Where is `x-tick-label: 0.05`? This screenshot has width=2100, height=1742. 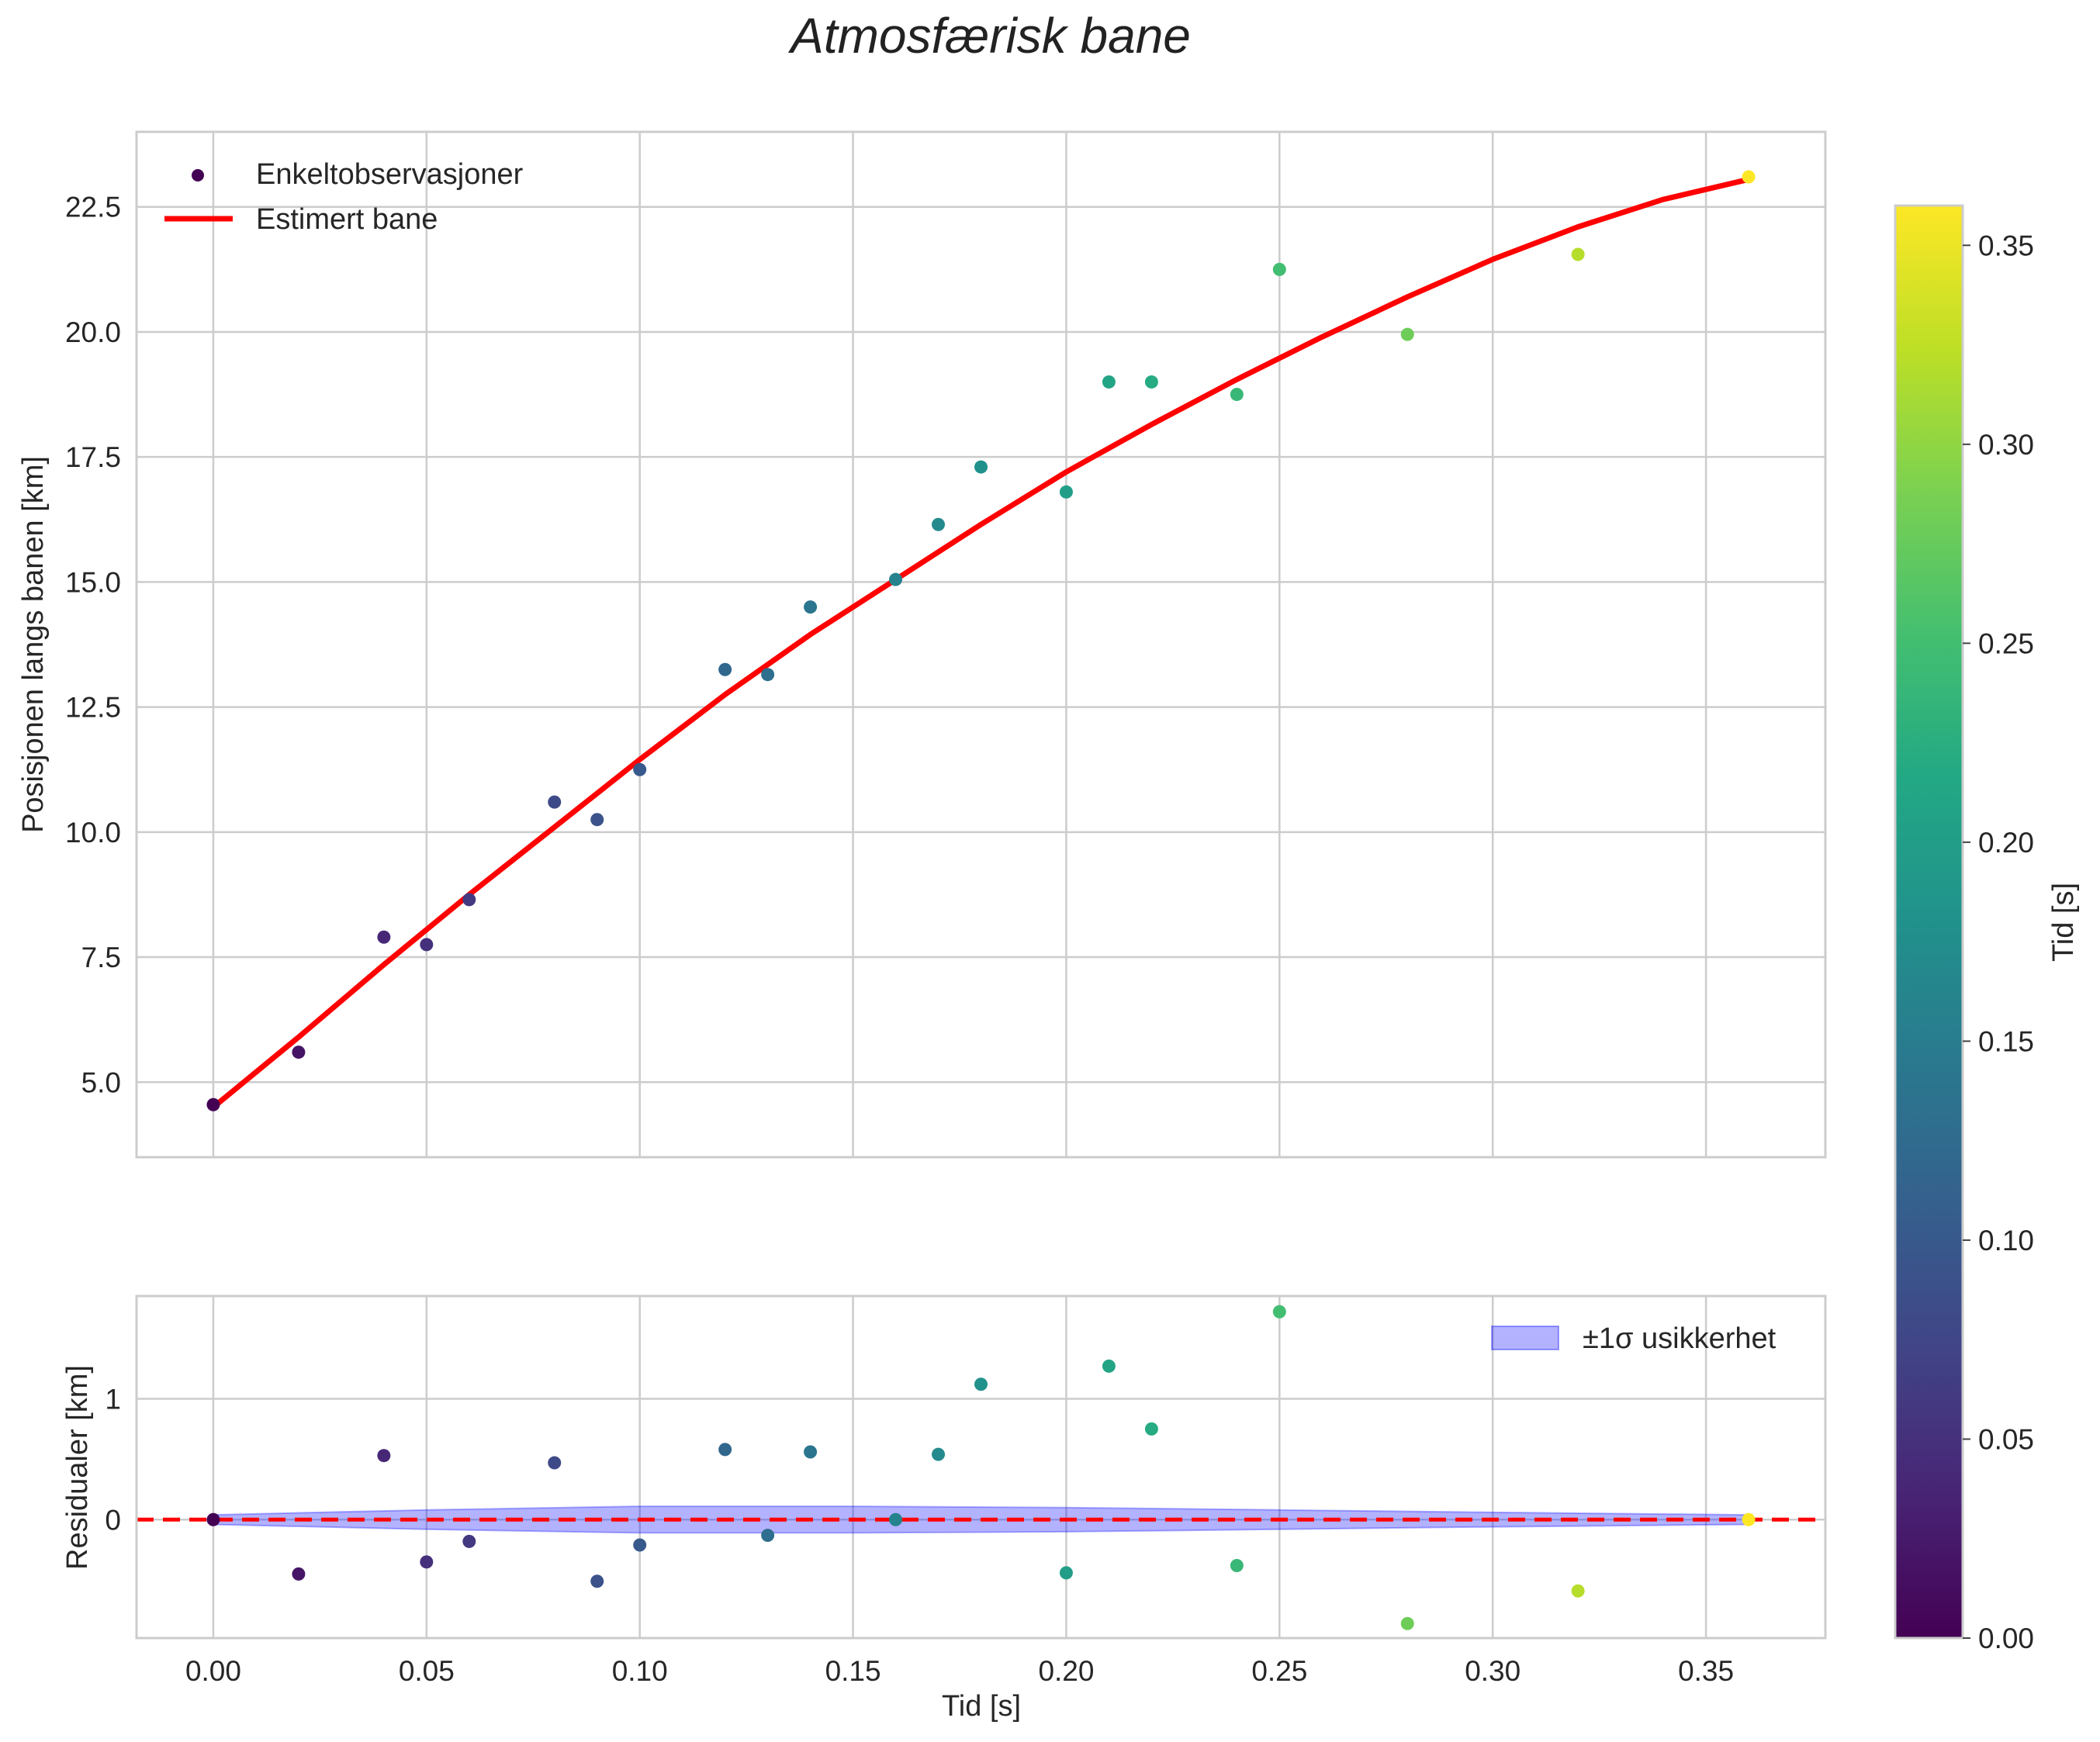 x-tick-label: 0.05 is located at coordinates (427, 1671).